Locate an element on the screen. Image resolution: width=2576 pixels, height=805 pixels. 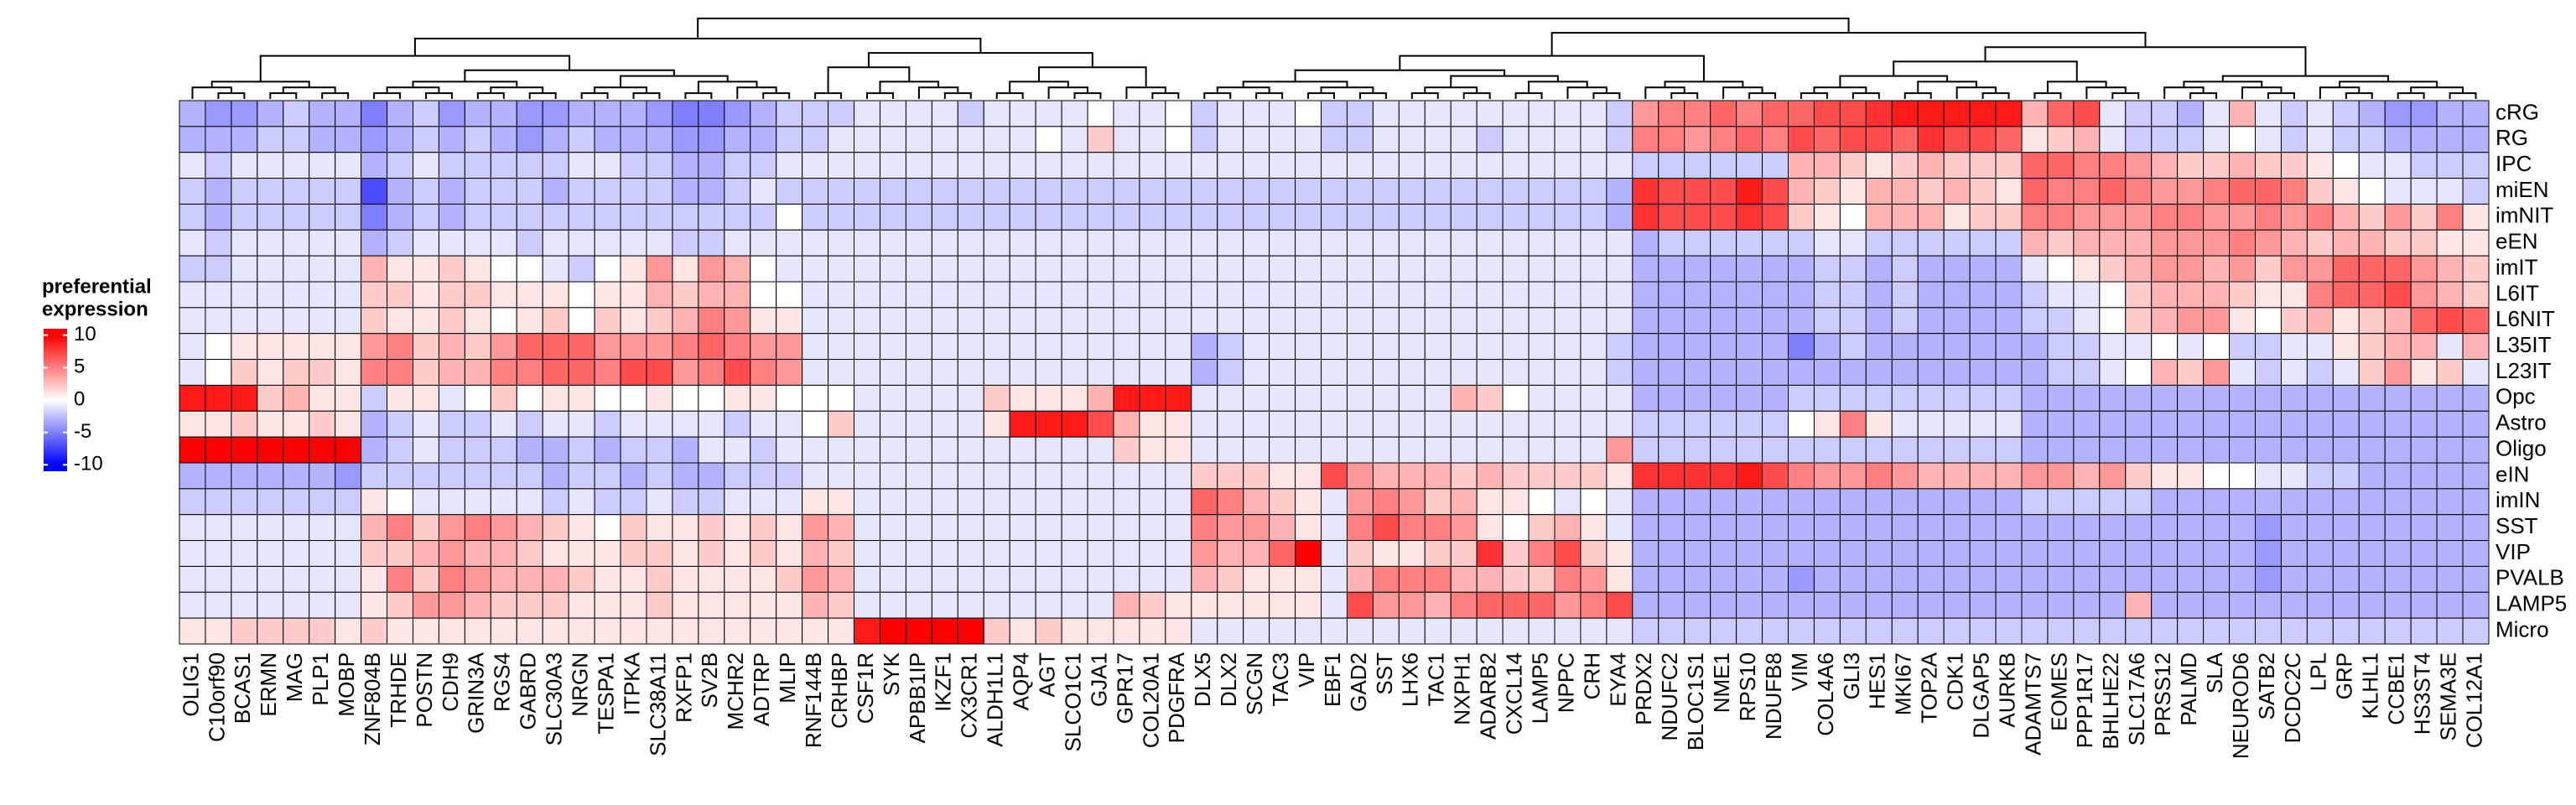
column-label: PLP1 is located at coordinates (320, 679).